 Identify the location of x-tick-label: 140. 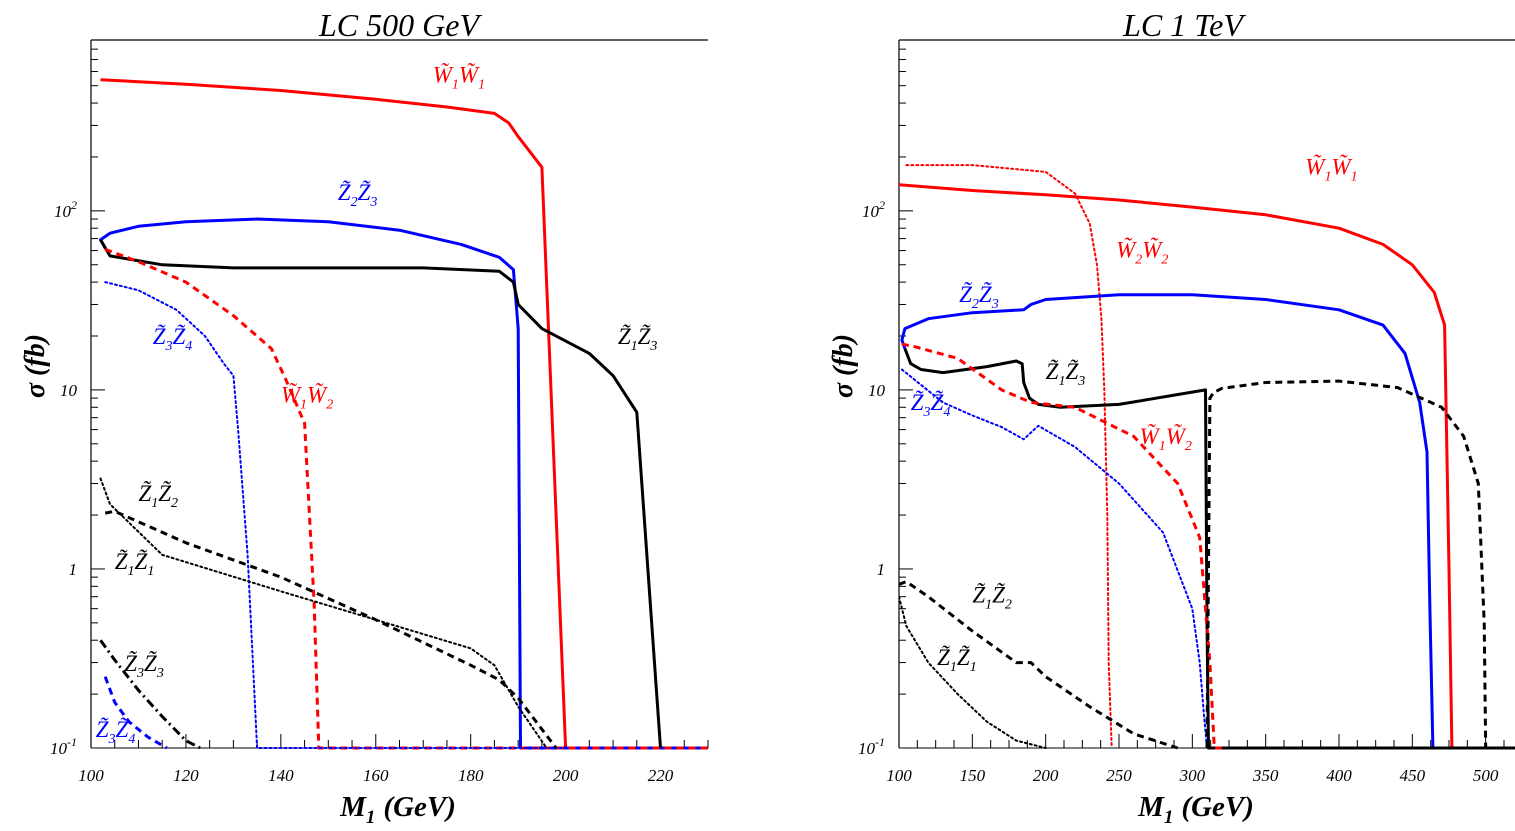
(281, 775).